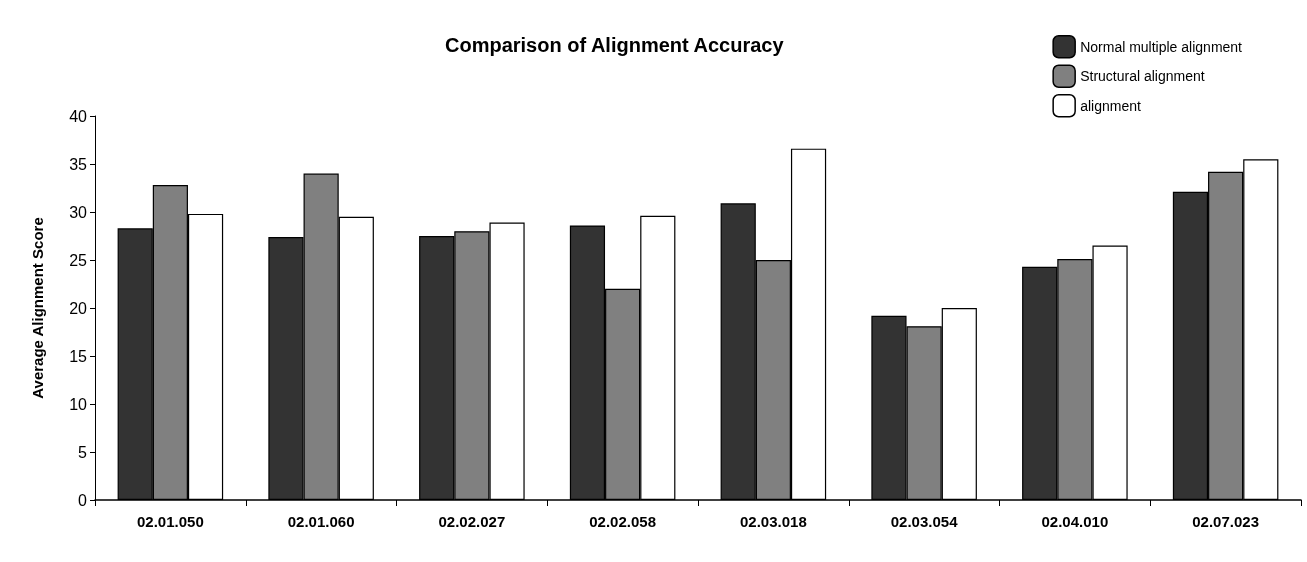 Image resolution: width=1307 pixels, height=562 pixels. I want to click on chart-title: Comparison of Alignment Accuracy, so click(615, 45).